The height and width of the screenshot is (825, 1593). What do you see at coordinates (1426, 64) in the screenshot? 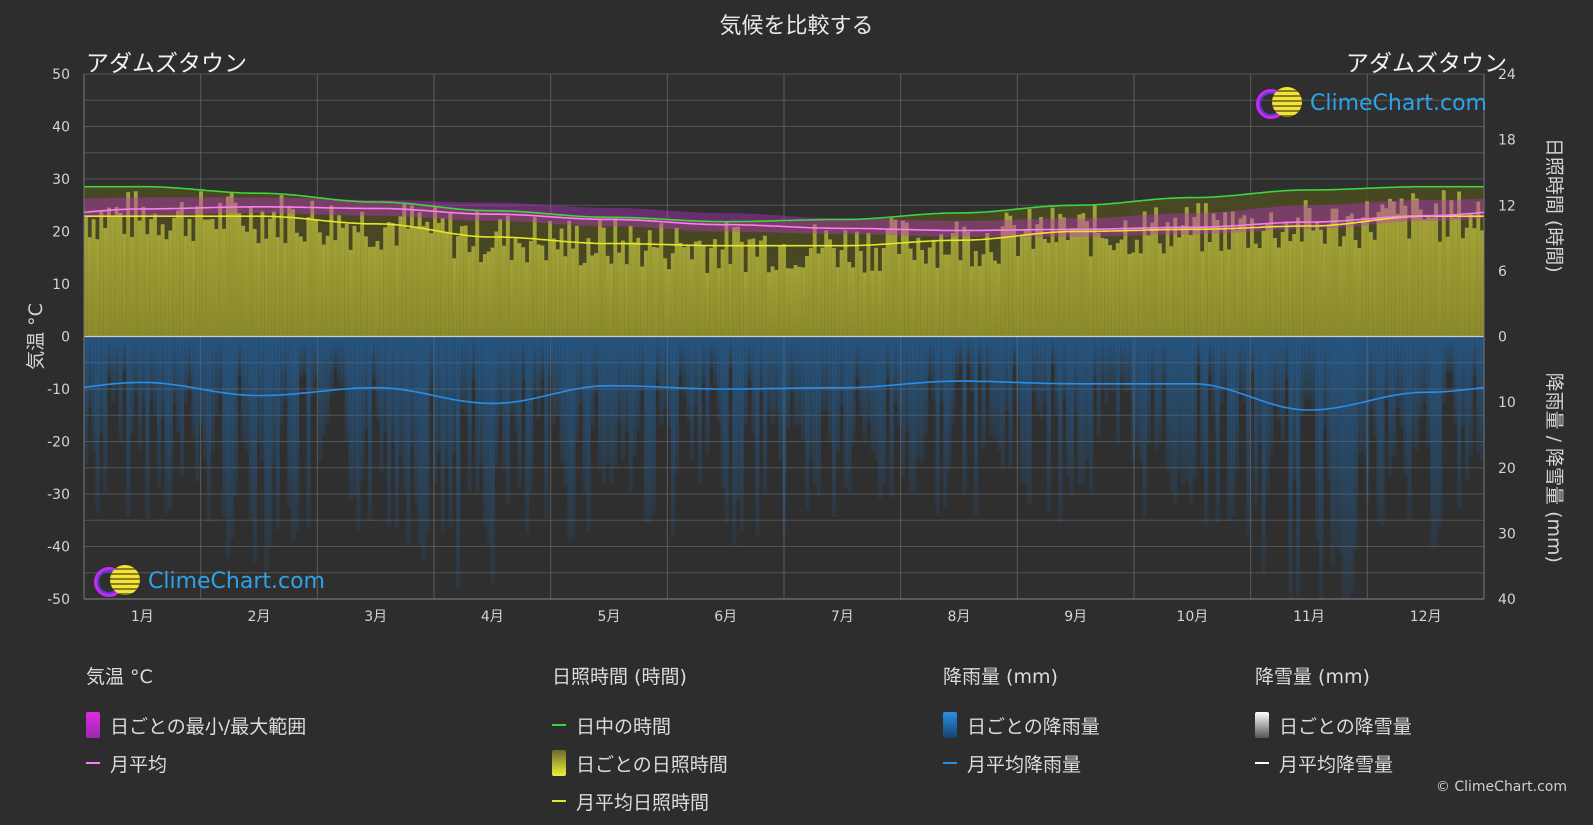
I see `city-right-label: アダムズタウン` at bounding box center [1426, 64].